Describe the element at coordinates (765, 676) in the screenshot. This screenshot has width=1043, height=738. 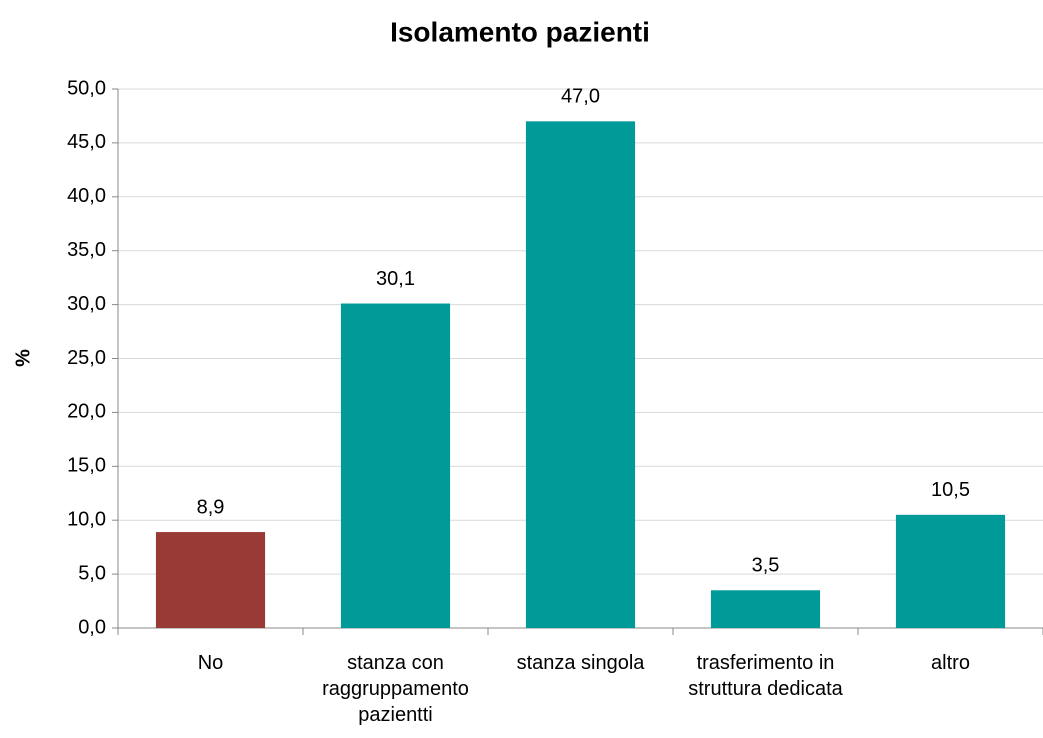
I see `x-tick-label: trasferimento in struttura dedicata` at that location.